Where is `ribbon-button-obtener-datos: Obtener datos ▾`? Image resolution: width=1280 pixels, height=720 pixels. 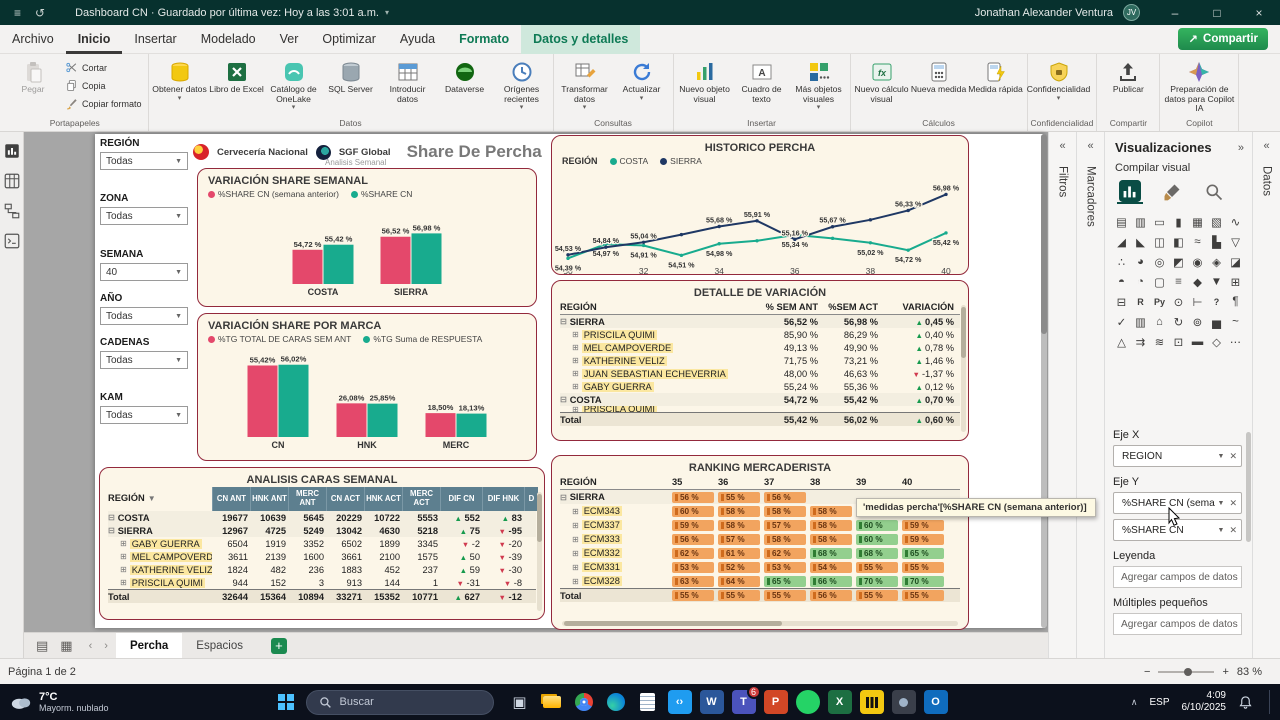
ribbon-button-obtener-datos: Obtener datos ▾ is located at coordinates (180, 79).